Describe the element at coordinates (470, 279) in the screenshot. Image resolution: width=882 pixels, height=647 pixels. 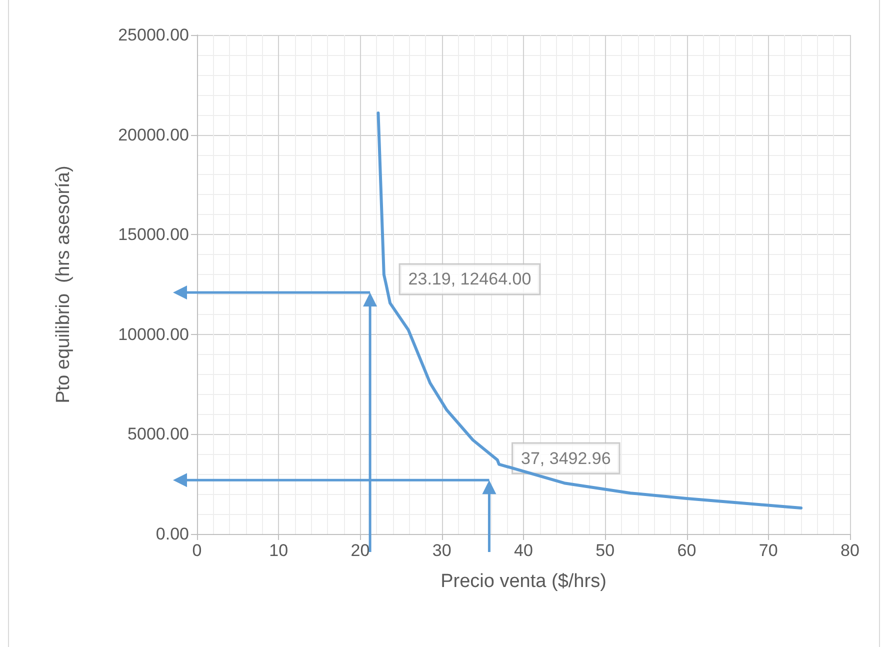
I see `annotation: 23.19, 12464.00` at that location.